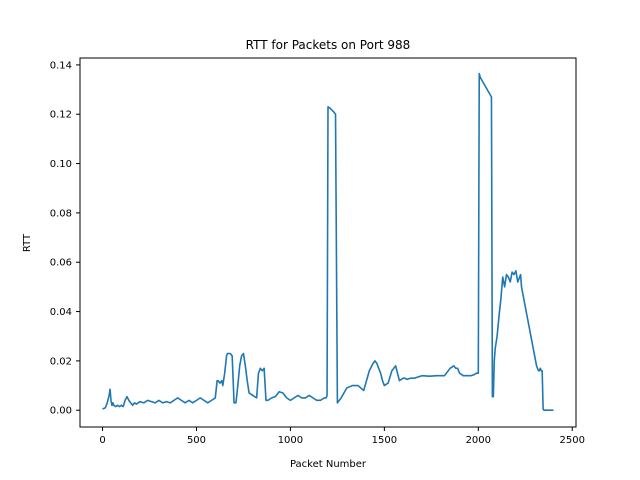  I want to click on y-tick-label: 0.02, so click(61, 361).